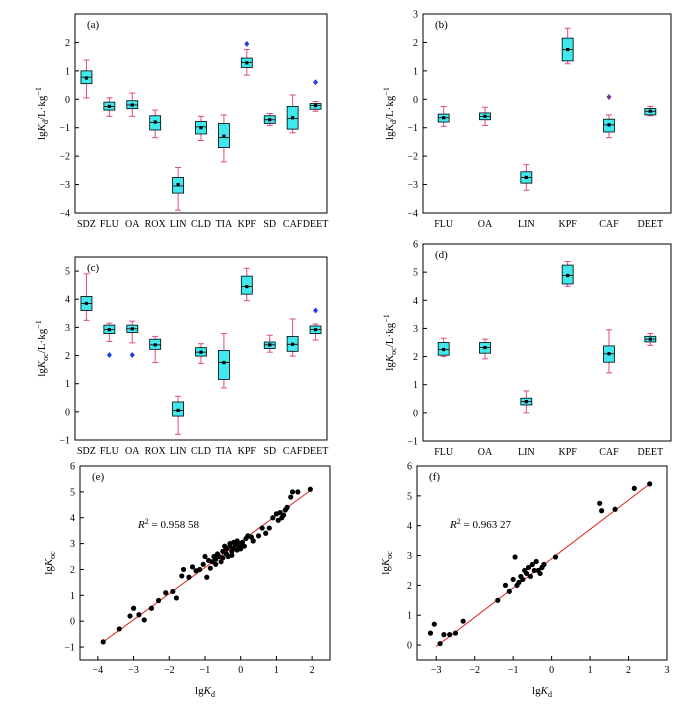 Image resolution: width=700 pixels, height=708 pixels. What do you see at coordinates (436, 670) in the screenshot?
I see `x-tick-label: −3` at bounding box center [436, 670].